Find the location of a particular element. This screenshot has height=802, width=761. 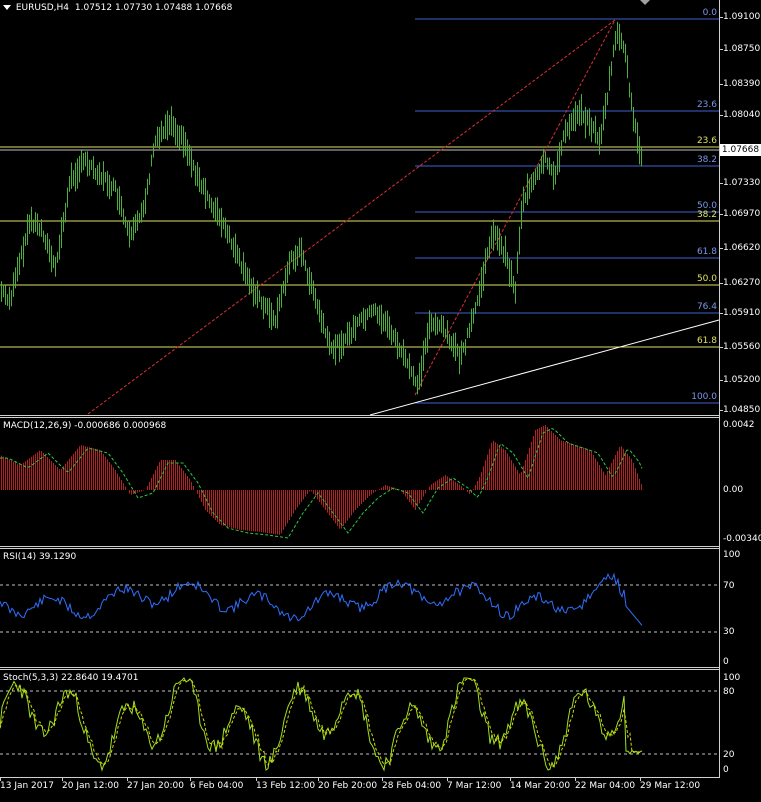

rsi-title: RSI(14) 39.1290 is located at coordinates (40, 557).